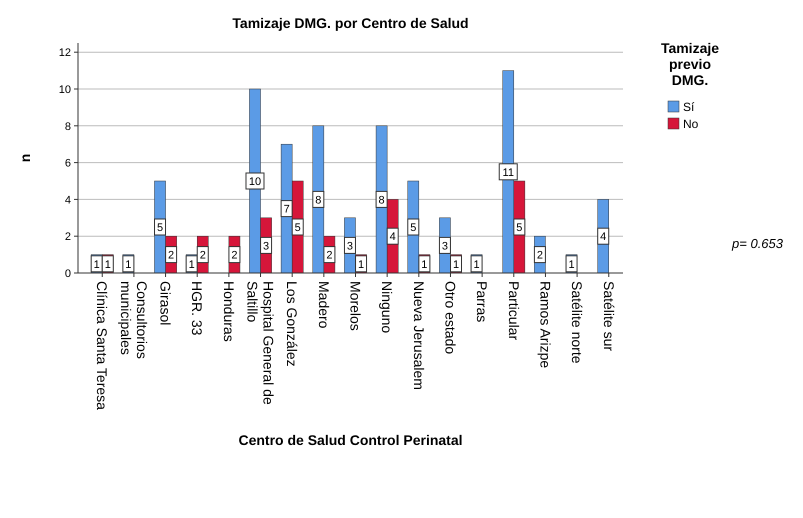 The image size is (803, 518). Describe the element at coordinates (350, 23) in the screenshot. I see `chart-title: Tamizaje DMG. por Centro de Salud` at that location.